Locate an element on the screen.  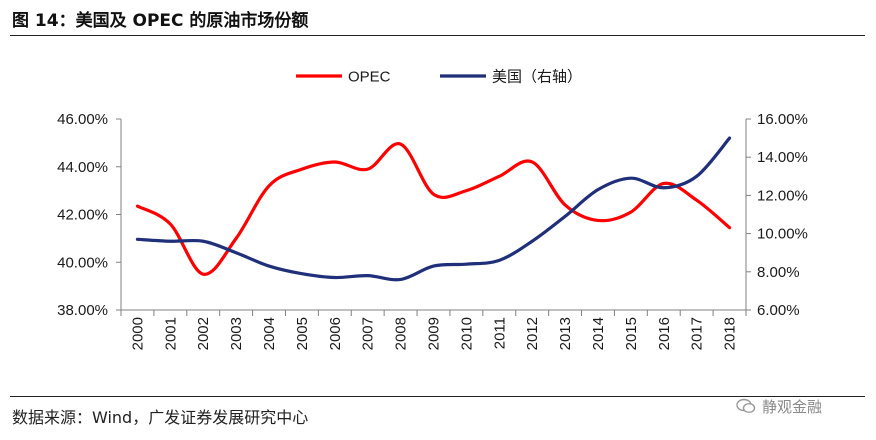
x-tick-label: 2000 is located at coordinates (137, 333).